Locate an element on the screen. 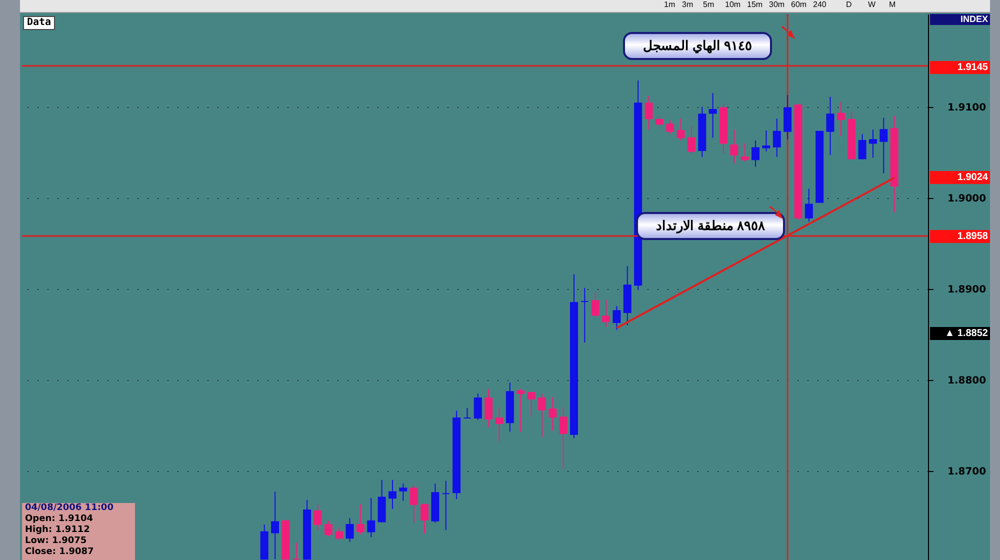  y-tick-label: 1.9000 is located at coordinates (967, 198).